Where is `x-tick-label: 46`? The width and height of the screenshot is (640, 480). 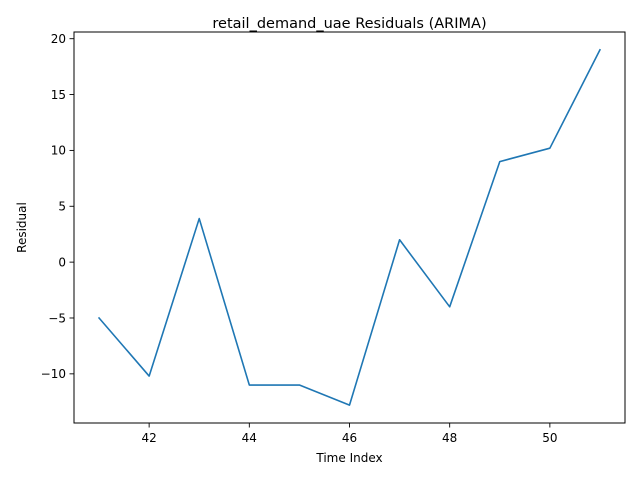 x-tick-label: 46 is located at coordinates (349, 438).